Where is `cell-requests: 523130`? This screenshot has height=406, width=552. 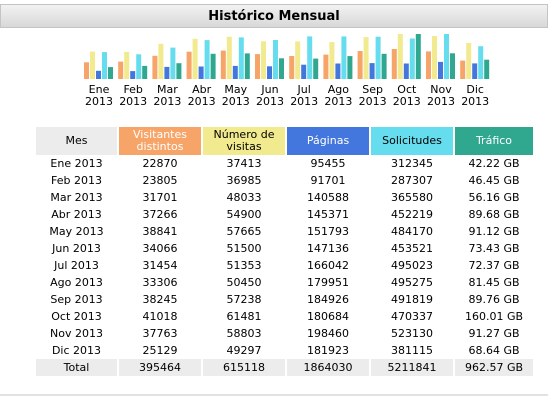
cell-requests: 523130 is located at coordinates (412, 333).